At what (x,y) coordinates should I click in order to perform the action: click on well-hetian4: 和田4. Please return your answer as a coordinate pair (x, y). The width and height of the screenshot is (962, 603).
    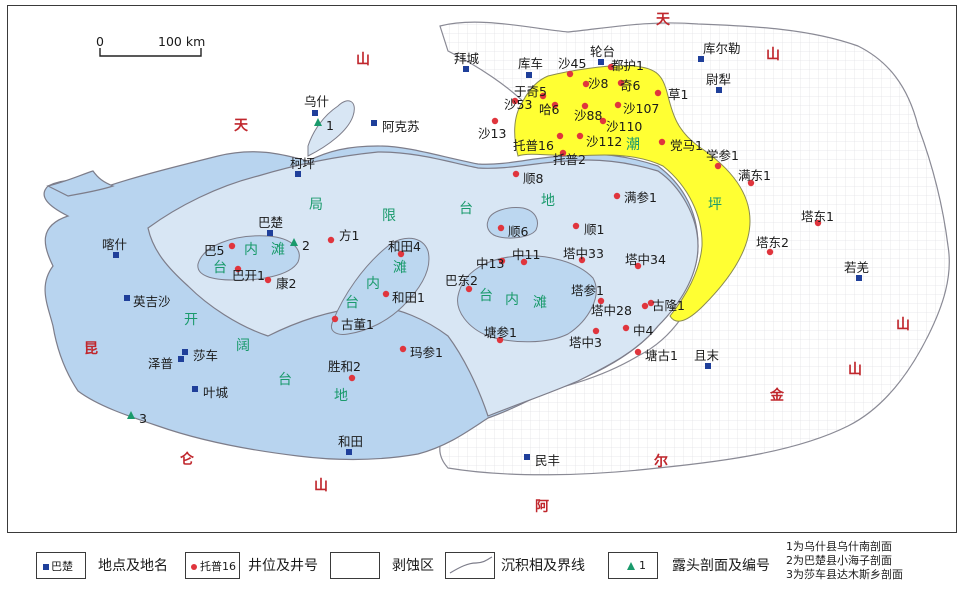
    Looking at the image, I should click on (404, 246).